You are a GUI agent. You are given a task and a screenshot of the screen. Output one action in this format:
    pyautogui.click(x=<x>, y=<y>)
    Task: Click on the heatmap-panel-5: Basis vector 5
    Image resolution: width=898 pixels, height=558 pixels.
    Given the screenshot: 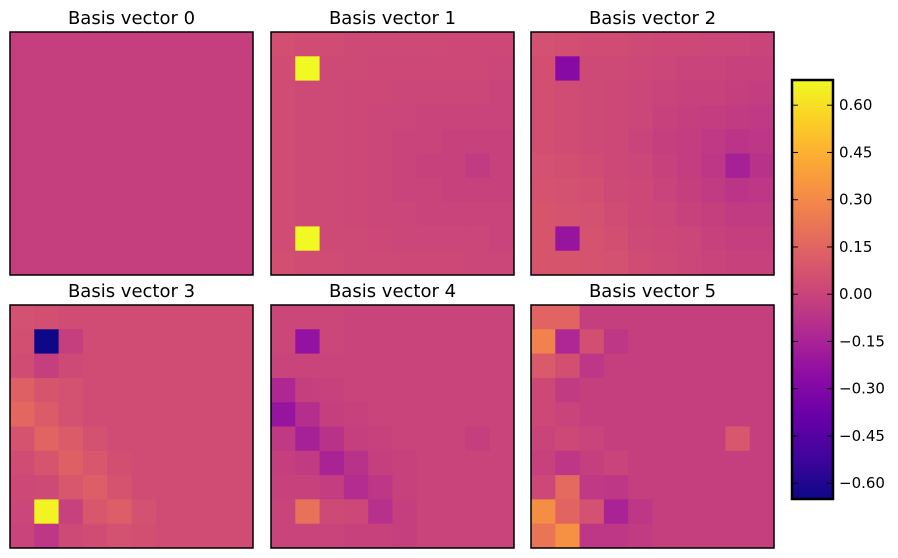 What is the action you would take?
    pyautogui.click(x=652, y=415)
    